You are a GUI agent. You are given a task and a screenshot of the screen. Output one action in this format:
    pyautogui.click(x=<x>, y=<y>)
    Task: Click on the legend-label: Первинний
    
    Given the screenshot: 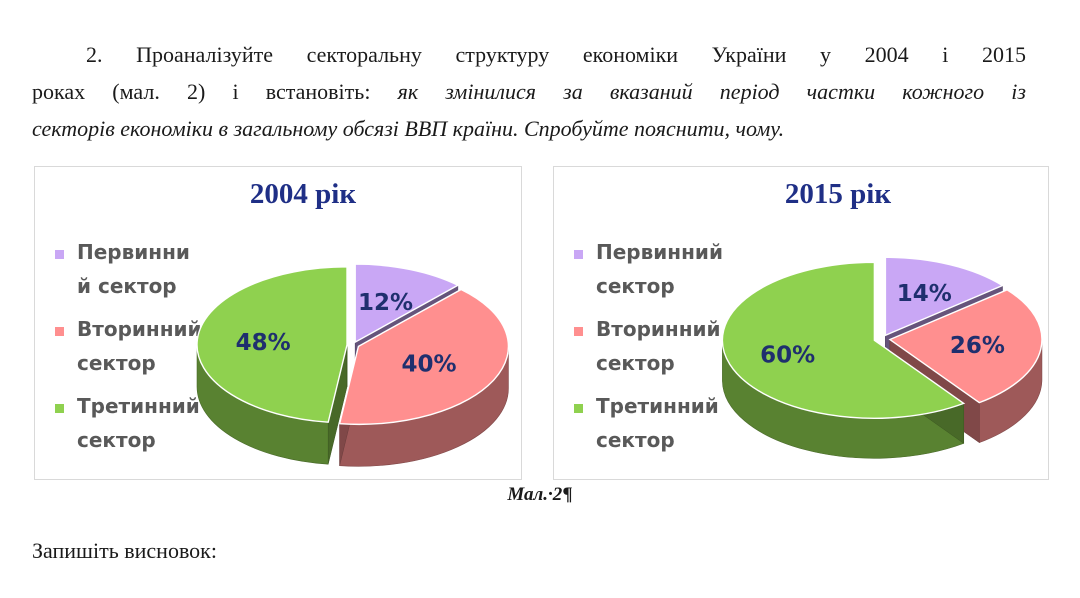 What is the action you would take?
    pyautogui.click(x=659, y=252)
    